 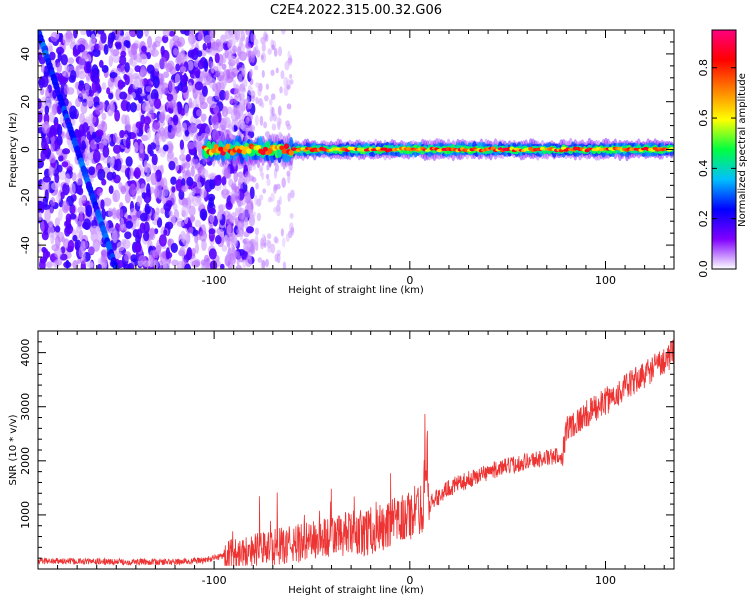 I want to click on heatmap-xtick-label: 0, so click(x=409, y=280).